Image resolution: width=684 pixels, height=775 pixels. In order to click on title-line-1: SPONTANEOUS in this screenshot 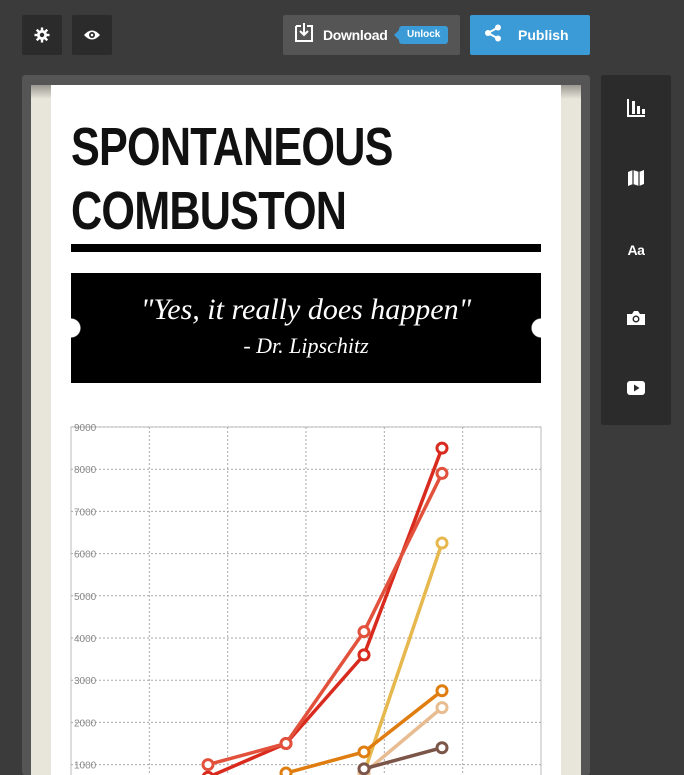, I will do `click(232, 147)`.